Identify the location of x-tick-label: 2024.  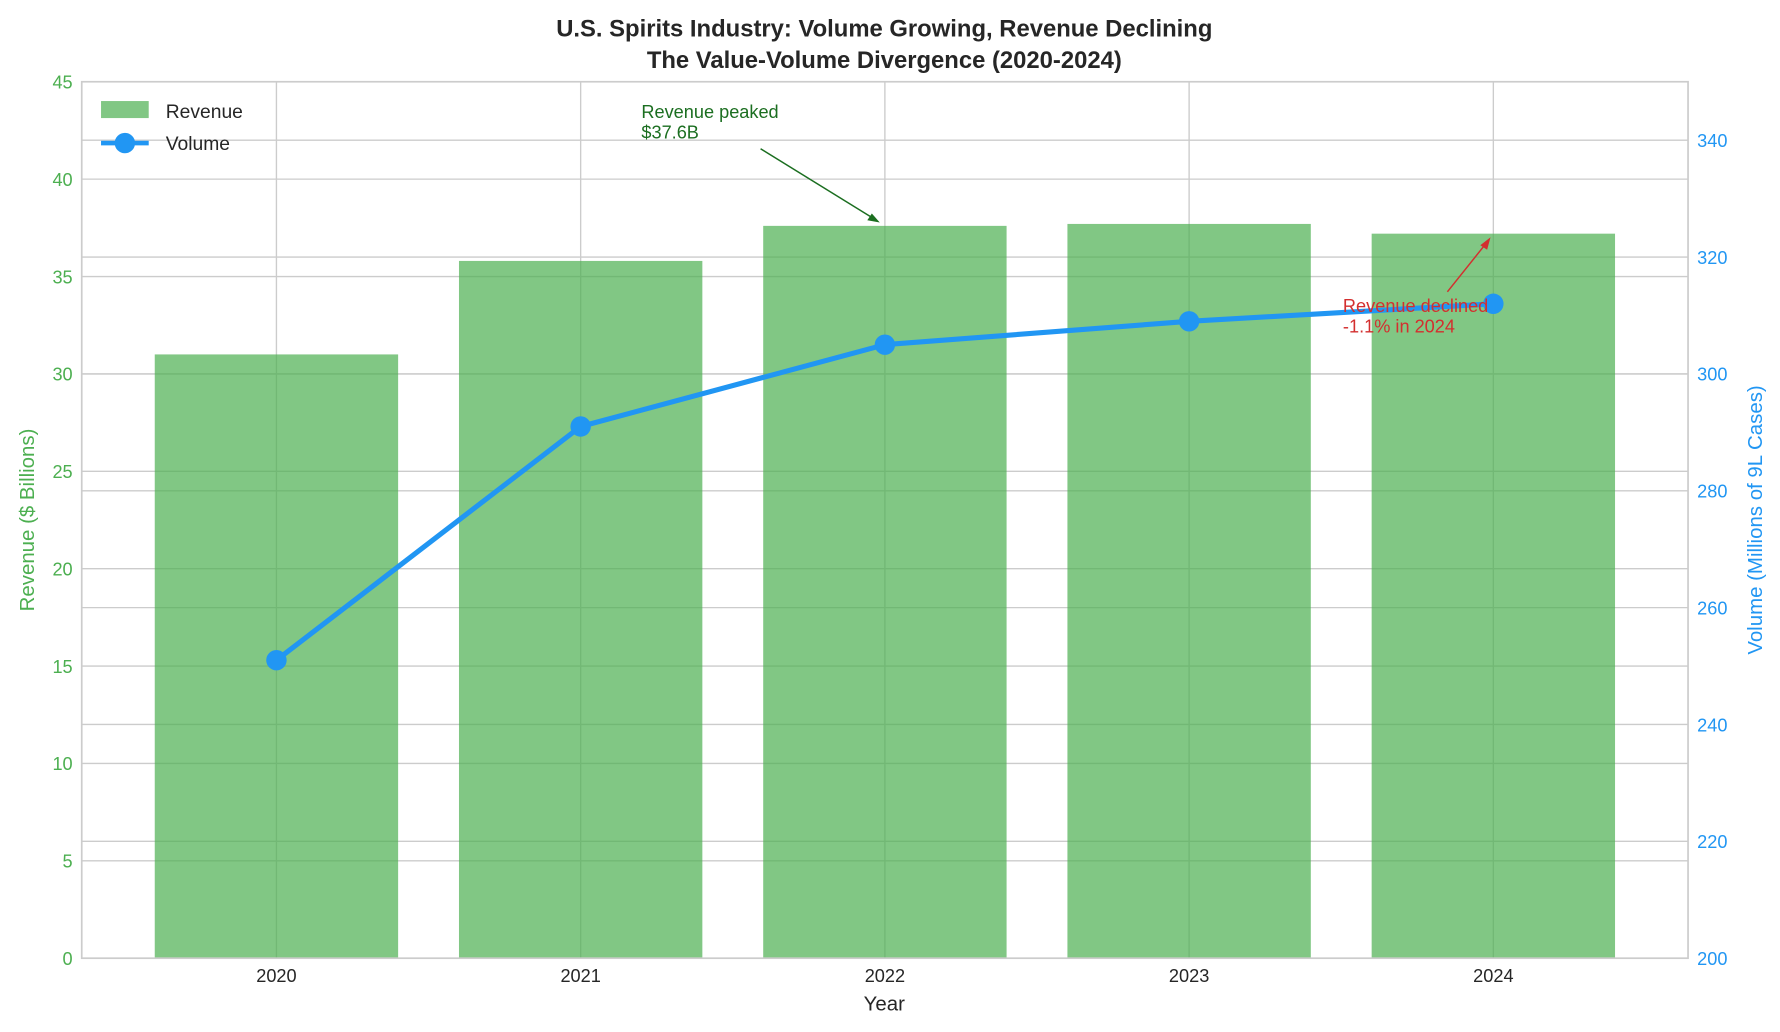
(1493, 976).